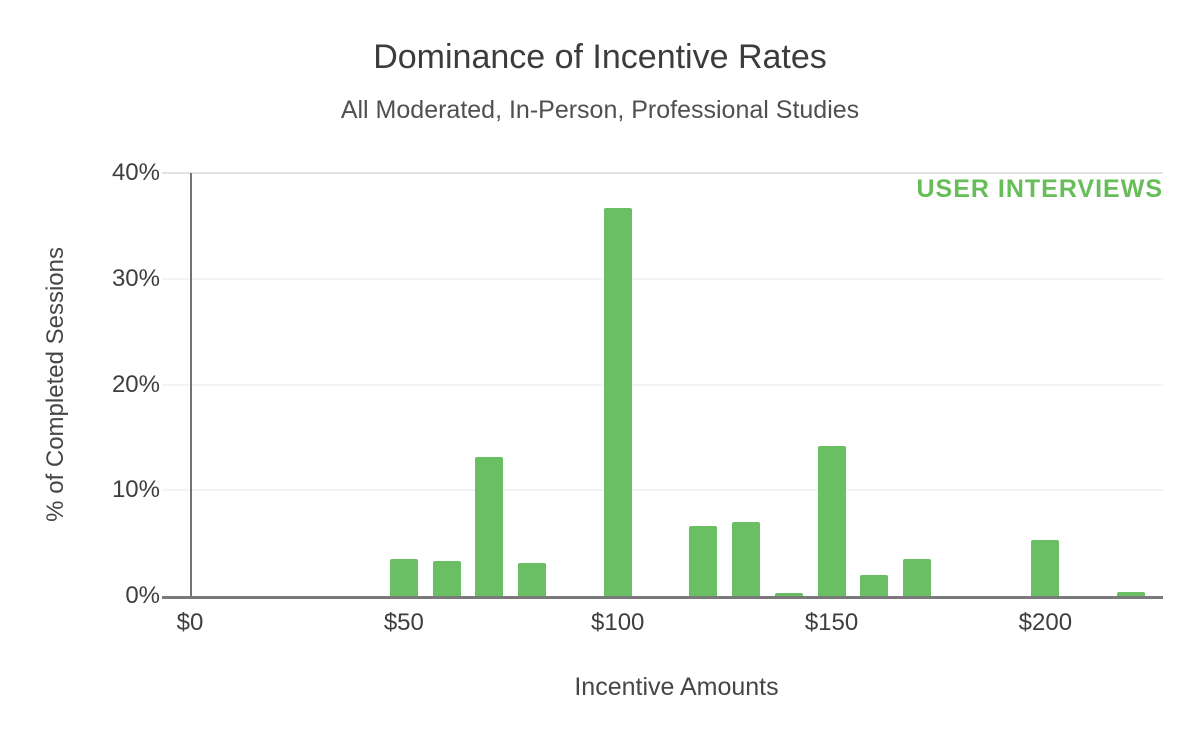 This screenshot has height=742, width=1200. I want to click on y-tick-label-10: 10%, so click(135, 490).